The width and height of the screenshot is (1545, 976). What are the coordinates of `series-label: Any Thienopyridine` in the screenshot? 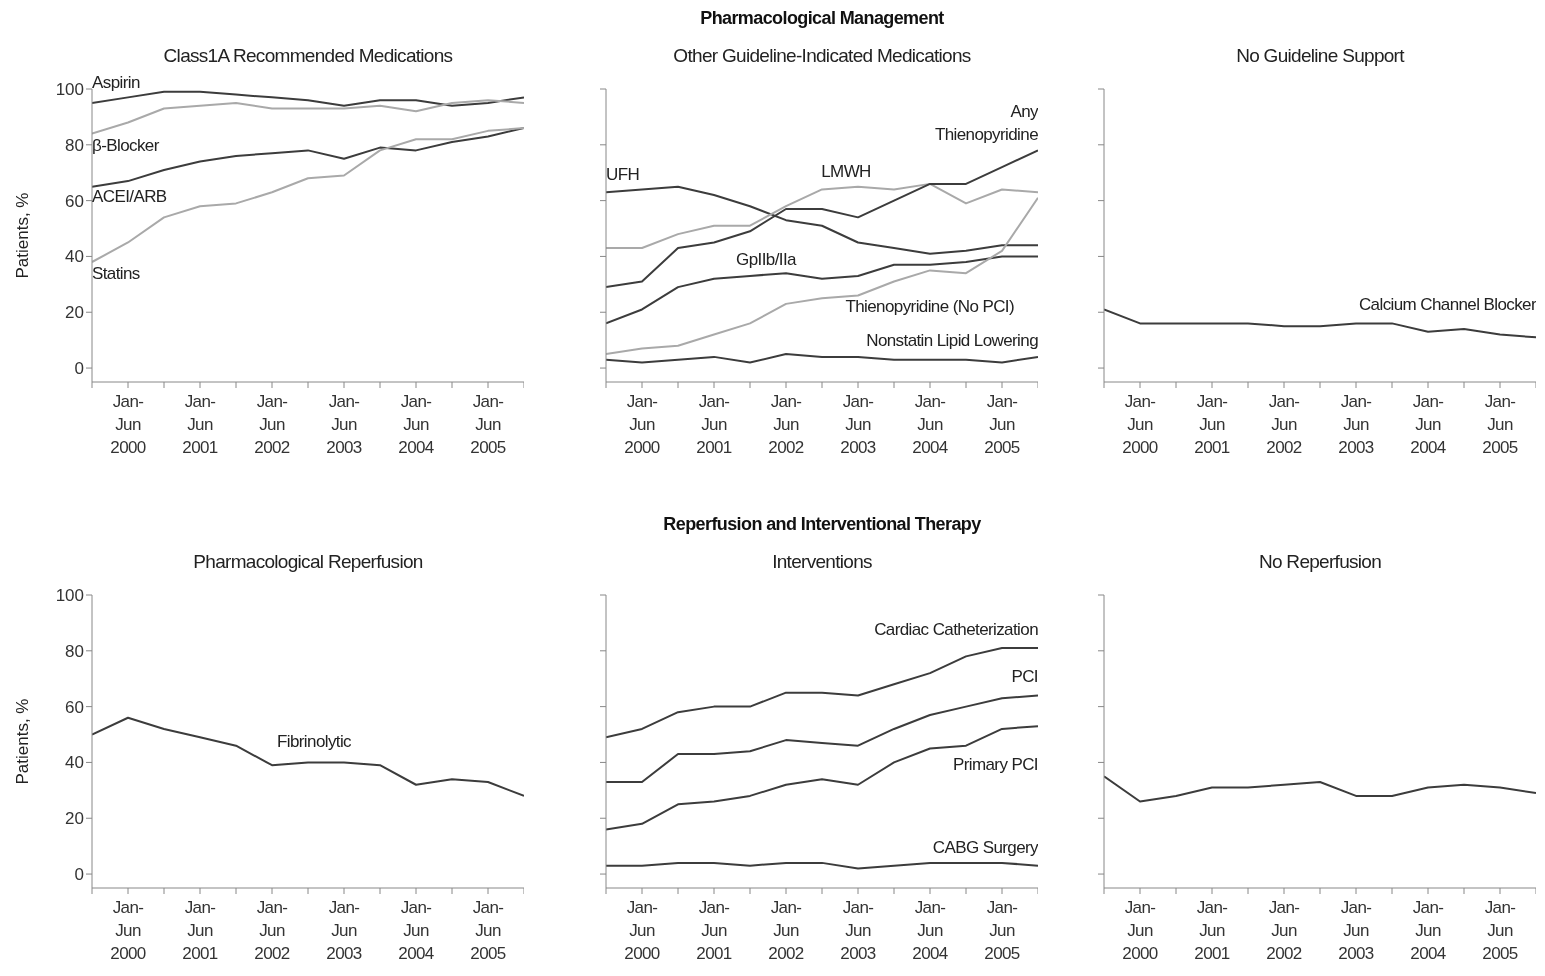 It's located at (987, 123).